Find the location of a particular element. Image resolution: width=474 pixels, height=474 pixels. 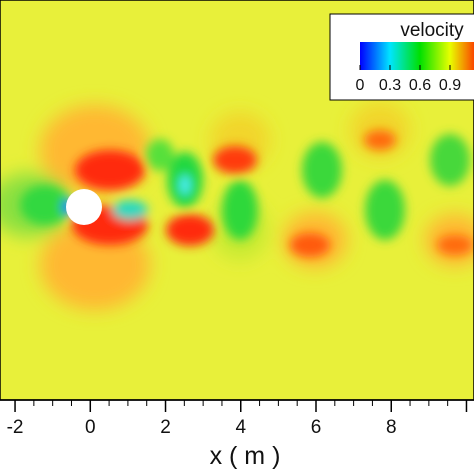

near-wake-cyan is located at coordinates (130, 210).